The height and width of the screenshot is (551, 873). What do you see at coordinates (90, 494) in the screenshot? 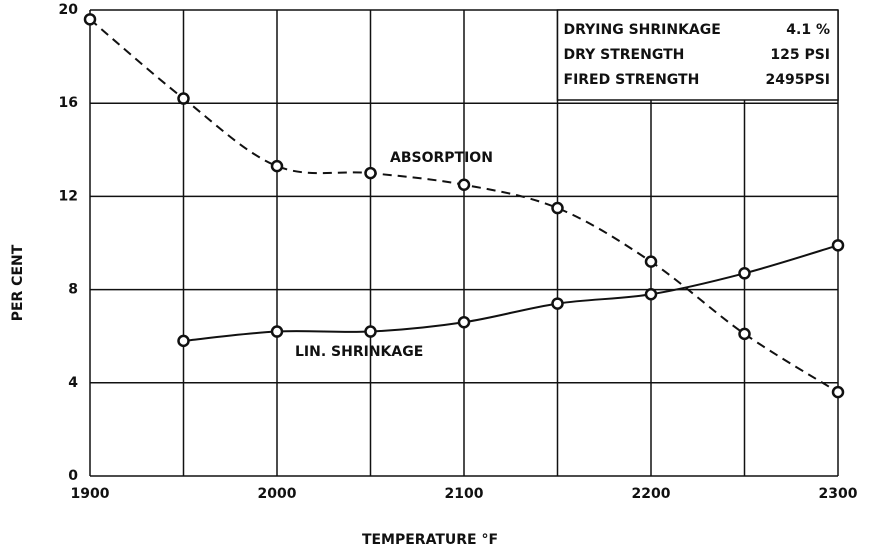
I see `x-tick-label: 1900` at bounding box center [90, 494].